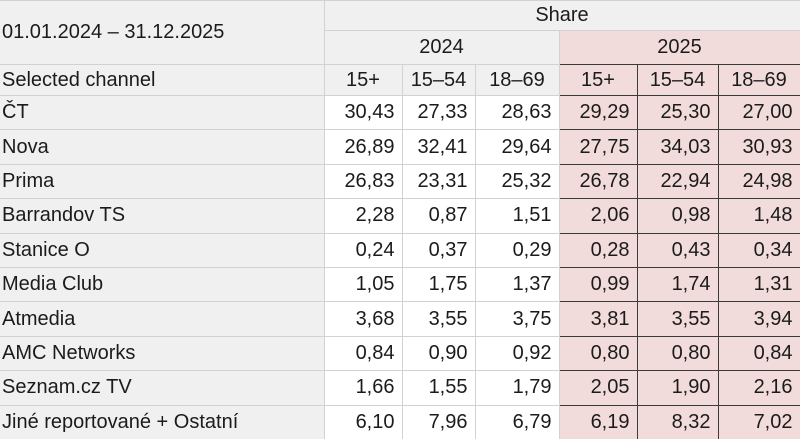 The width and height of the screenshot is (800, 439). What do you see at coordinates (517, 80) in the screenshot?
I see `demo-header-2024-18-69: 18–69` at bounding box center [517, 80].